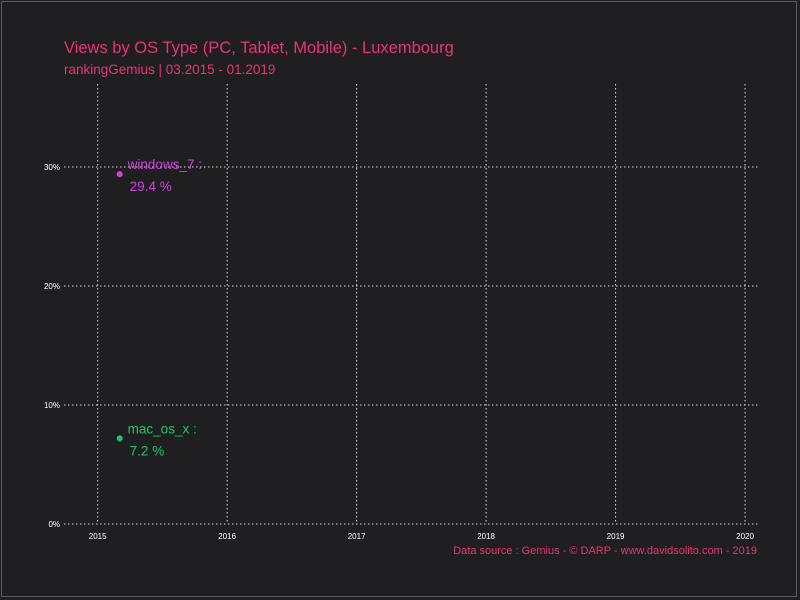  I want to click on value-label-mac-os-x: 7.2 %, so click(147, 450).